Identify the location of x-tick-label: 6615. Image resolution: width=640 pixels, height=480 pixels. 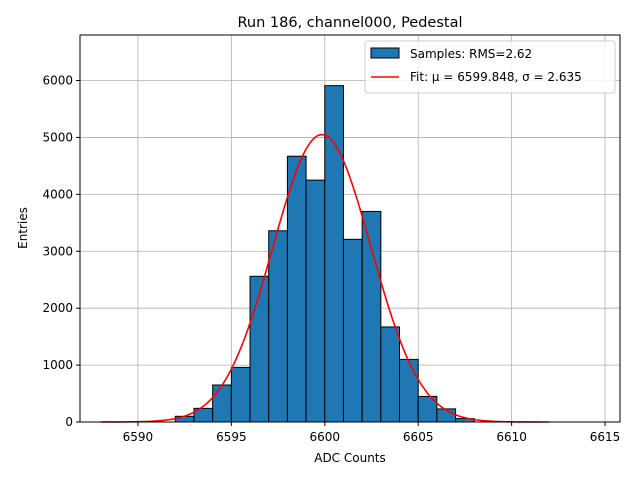
(605, 437).